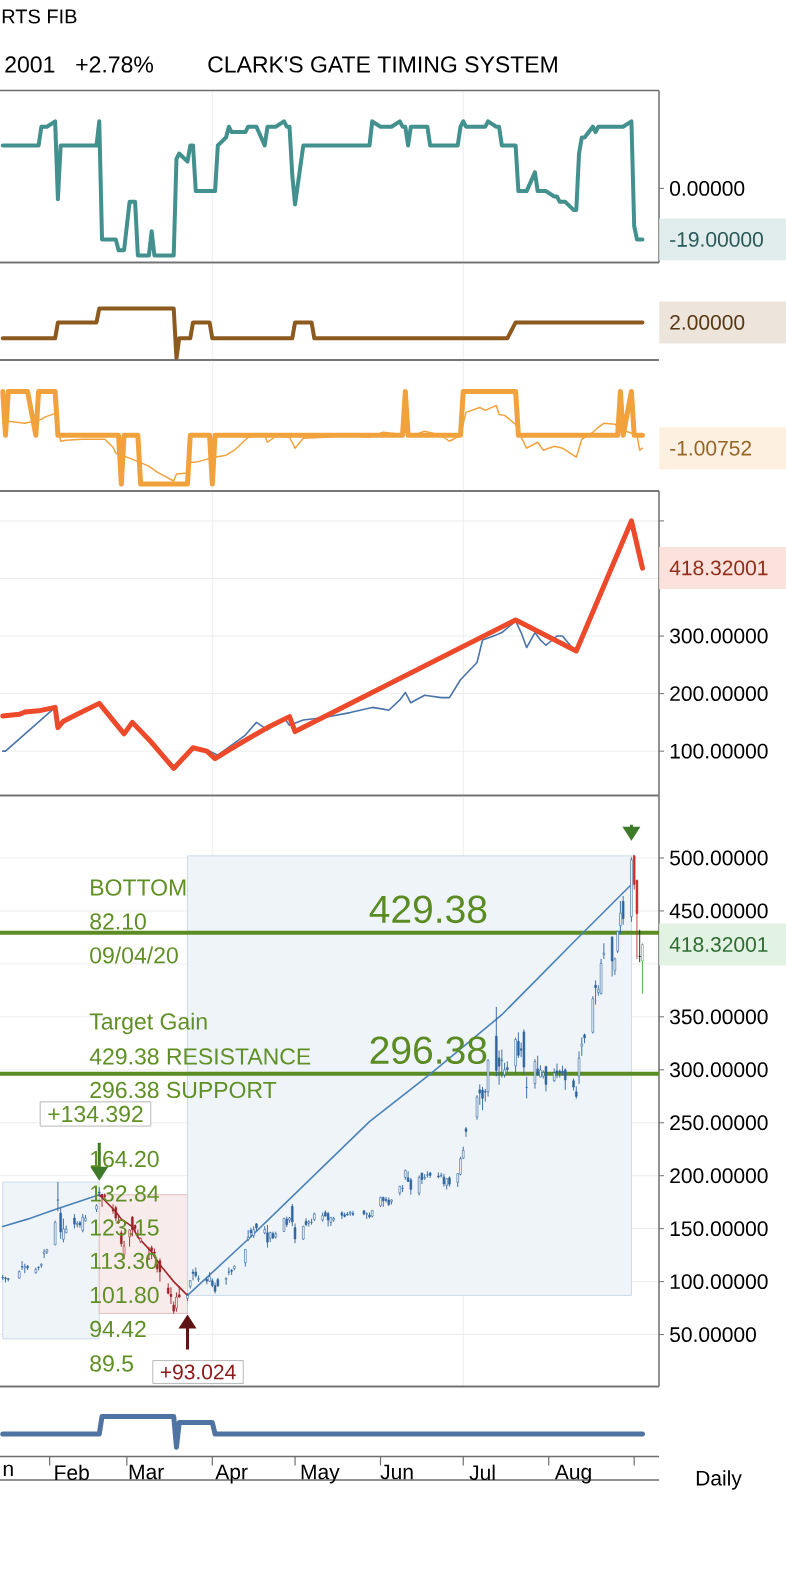 The height and width of the screenshot is (1596, 786). What do you see at coordinates (95, 1114) in the screenshot?
I see `annotation: +134.392` at bounding box center [95, 1114].